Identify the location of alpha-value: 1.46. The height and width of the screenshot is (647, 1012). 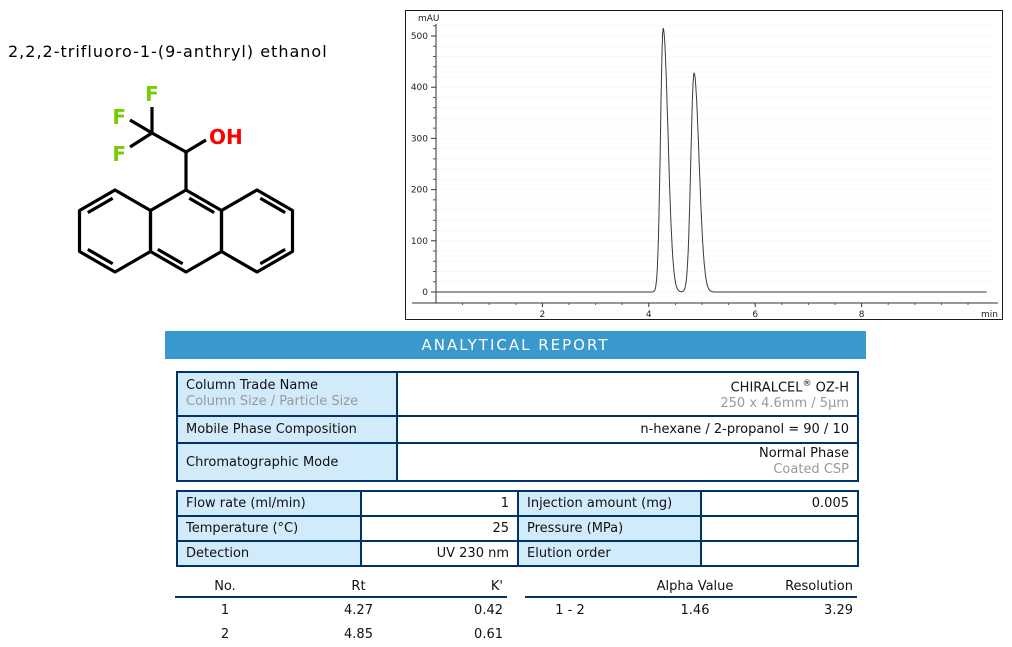
(695, 610).